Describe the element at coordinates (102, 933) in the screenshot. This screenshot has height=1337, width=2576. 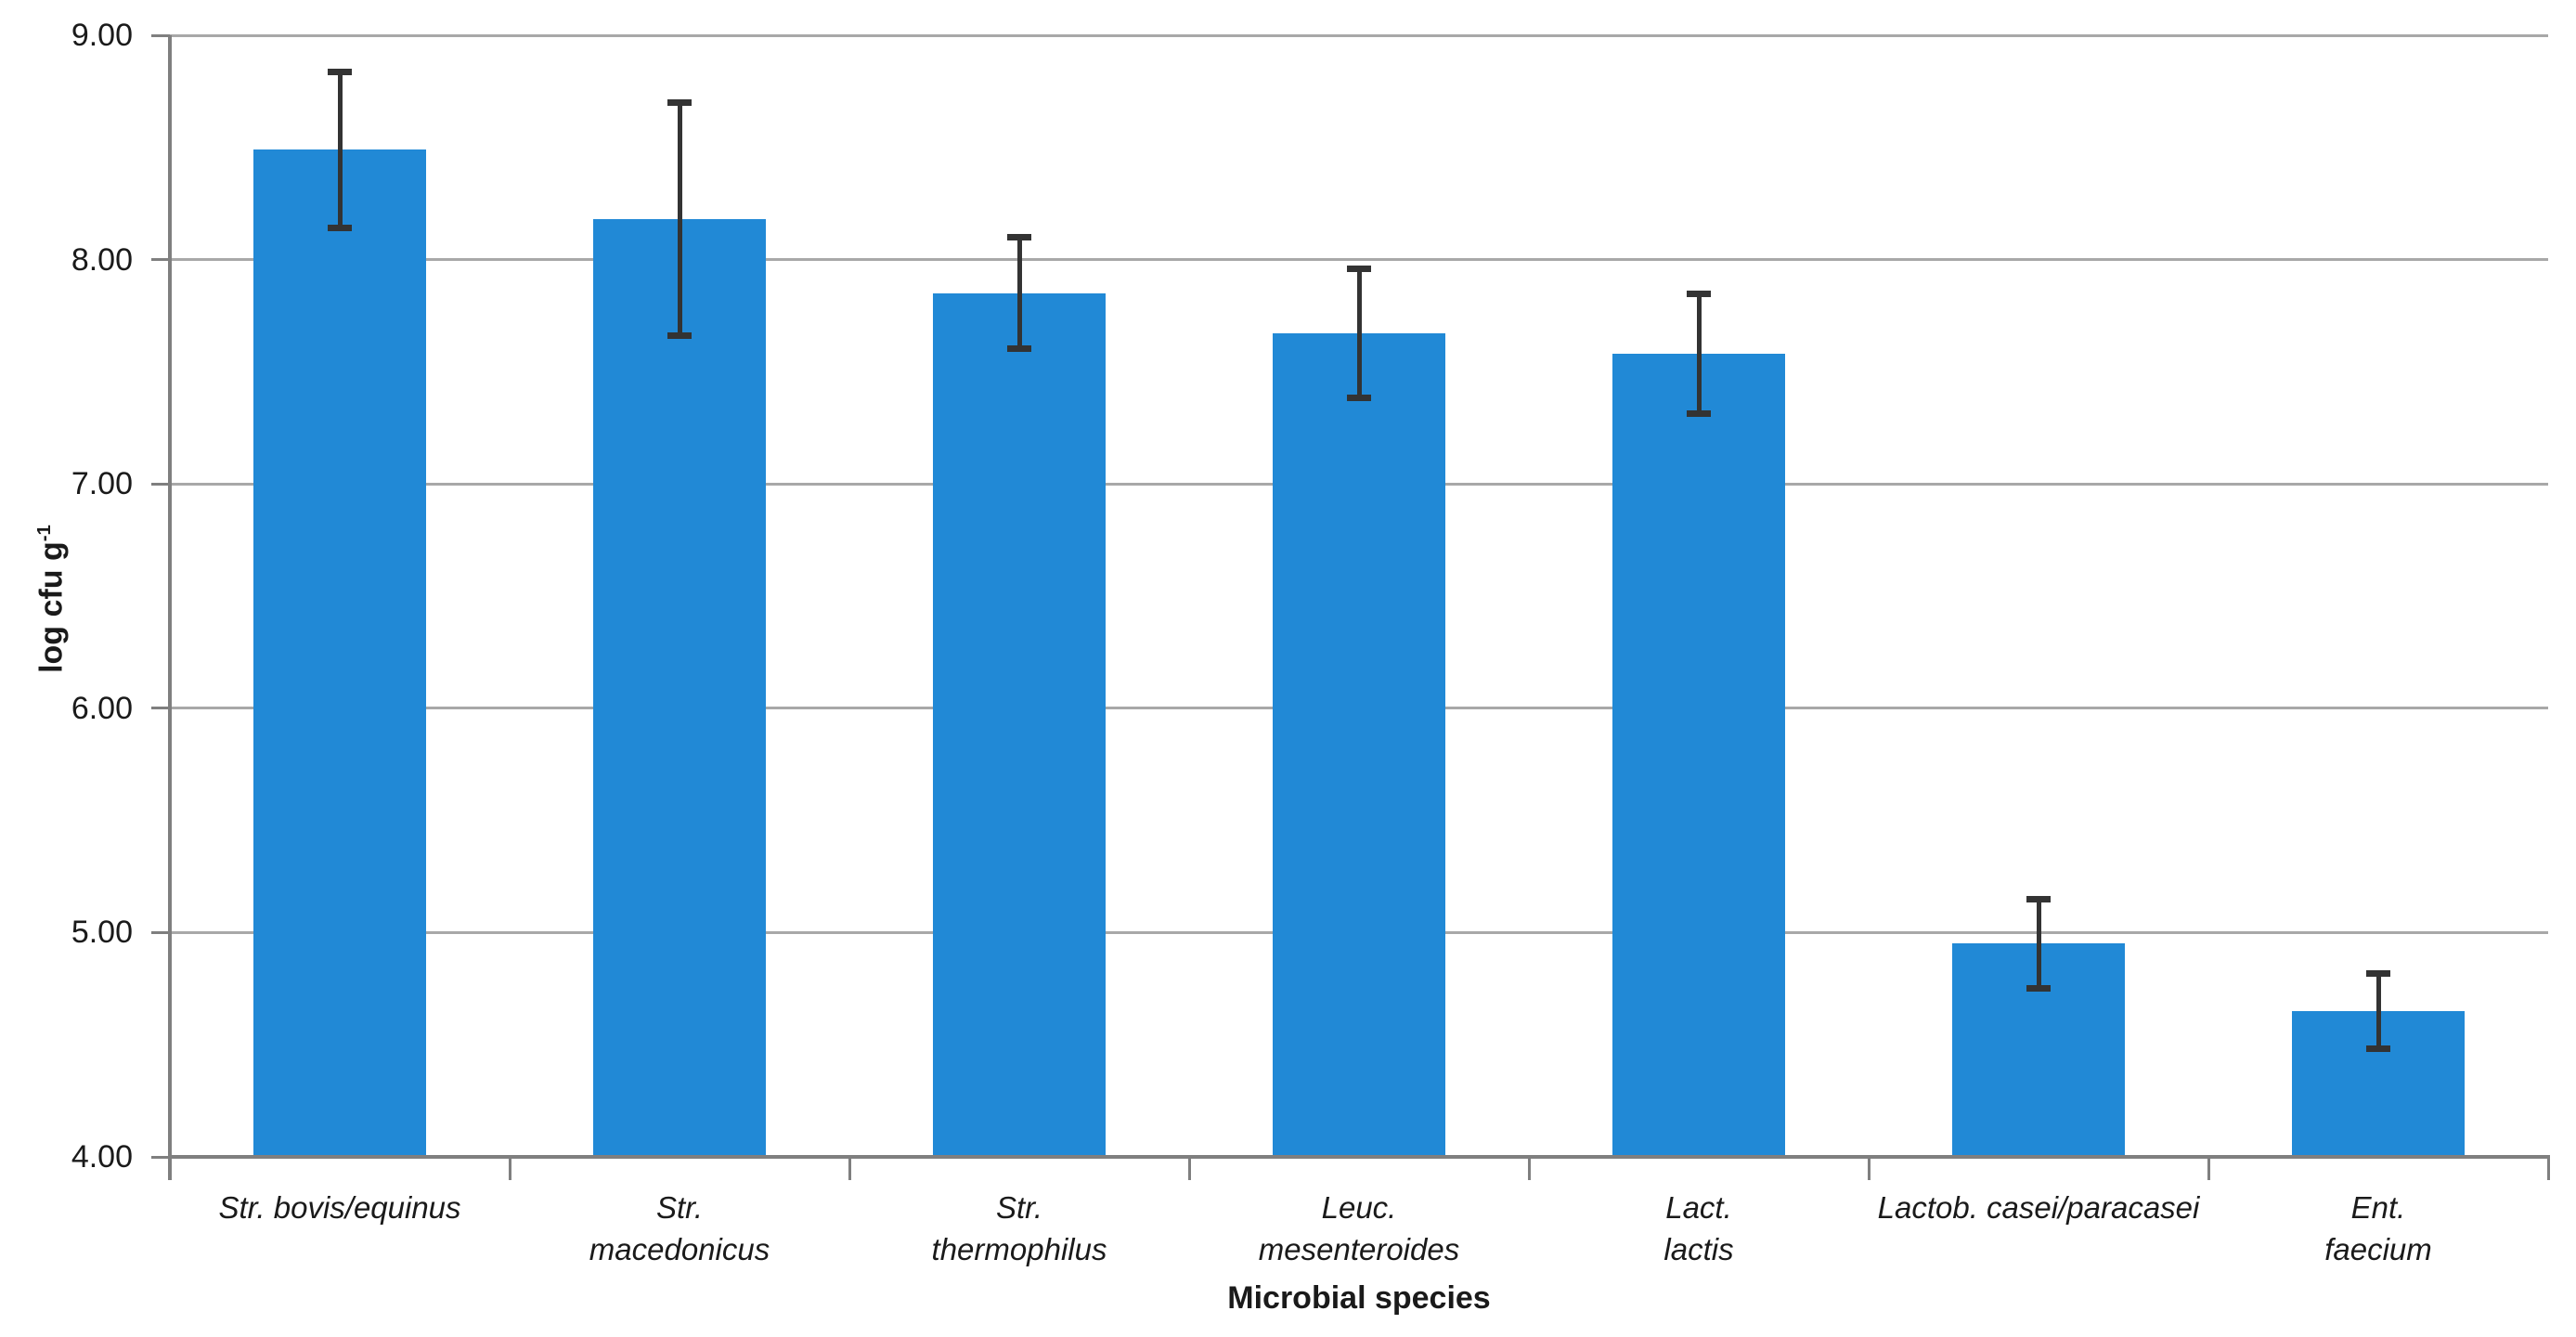
I see `y-tick-label: 5.00` at that location.